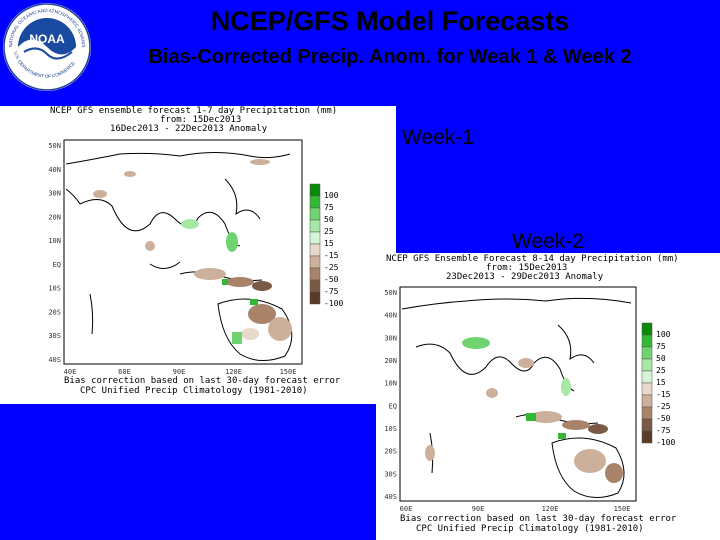 Image resolution: width=720 pixels, height=540 pixels. Describe the element at coordinates (189, 129) in the screenshot. I see `week1-map-title-3: 16Dec2013 - 22Dec2013 Anomaly` at that location.